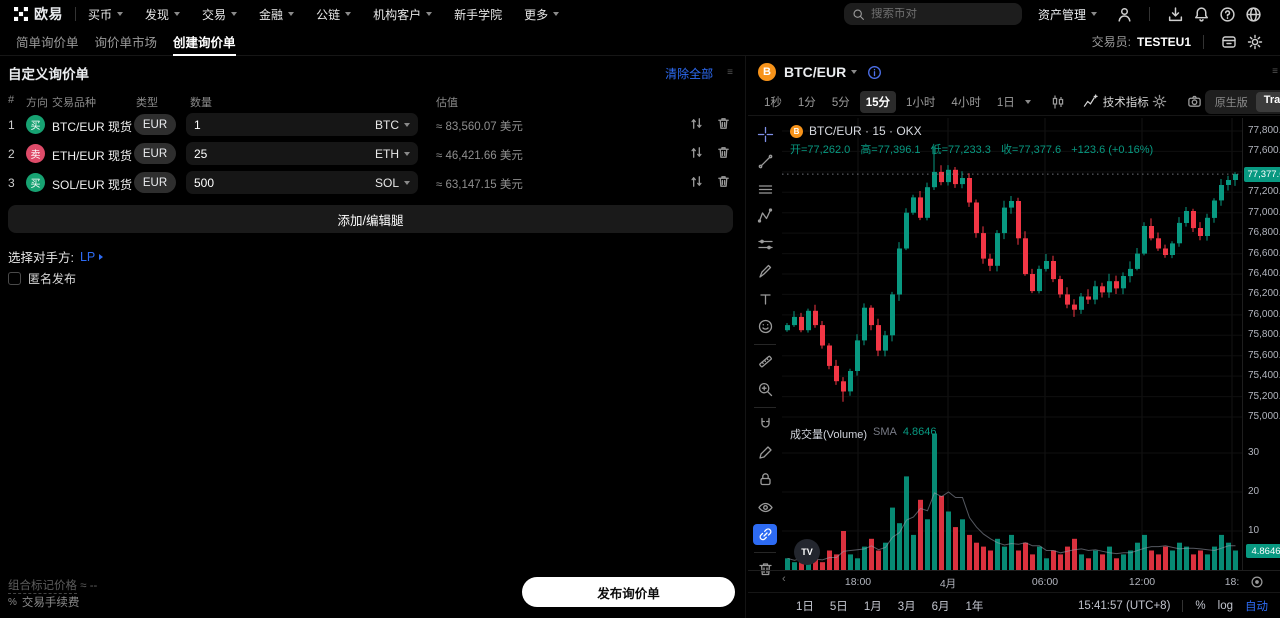 The height and width of the screenshot is (618, 1280). What do you see at coordinates (302, 124) in the screenshot?
I see `amount-input: 1 BTC` at bounding box center [302, 124].